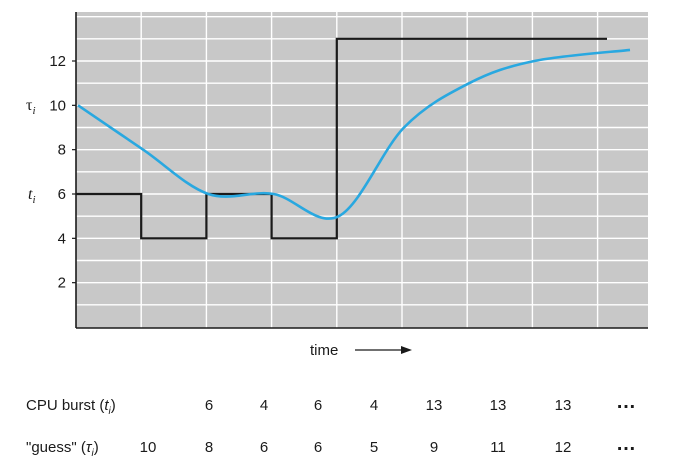 The image size is (682, 474). Describe the element at coordinates (62, 238) in the screenshot. I see `y-tick-label: 4` at that location.